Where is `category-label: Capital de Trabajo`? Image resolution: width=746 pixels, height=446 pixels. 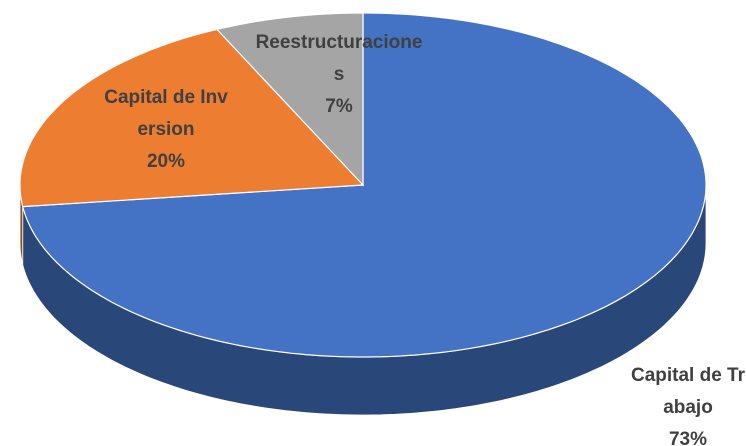 category-label: Capital de Trabajo is located at coordinates (688, 391).